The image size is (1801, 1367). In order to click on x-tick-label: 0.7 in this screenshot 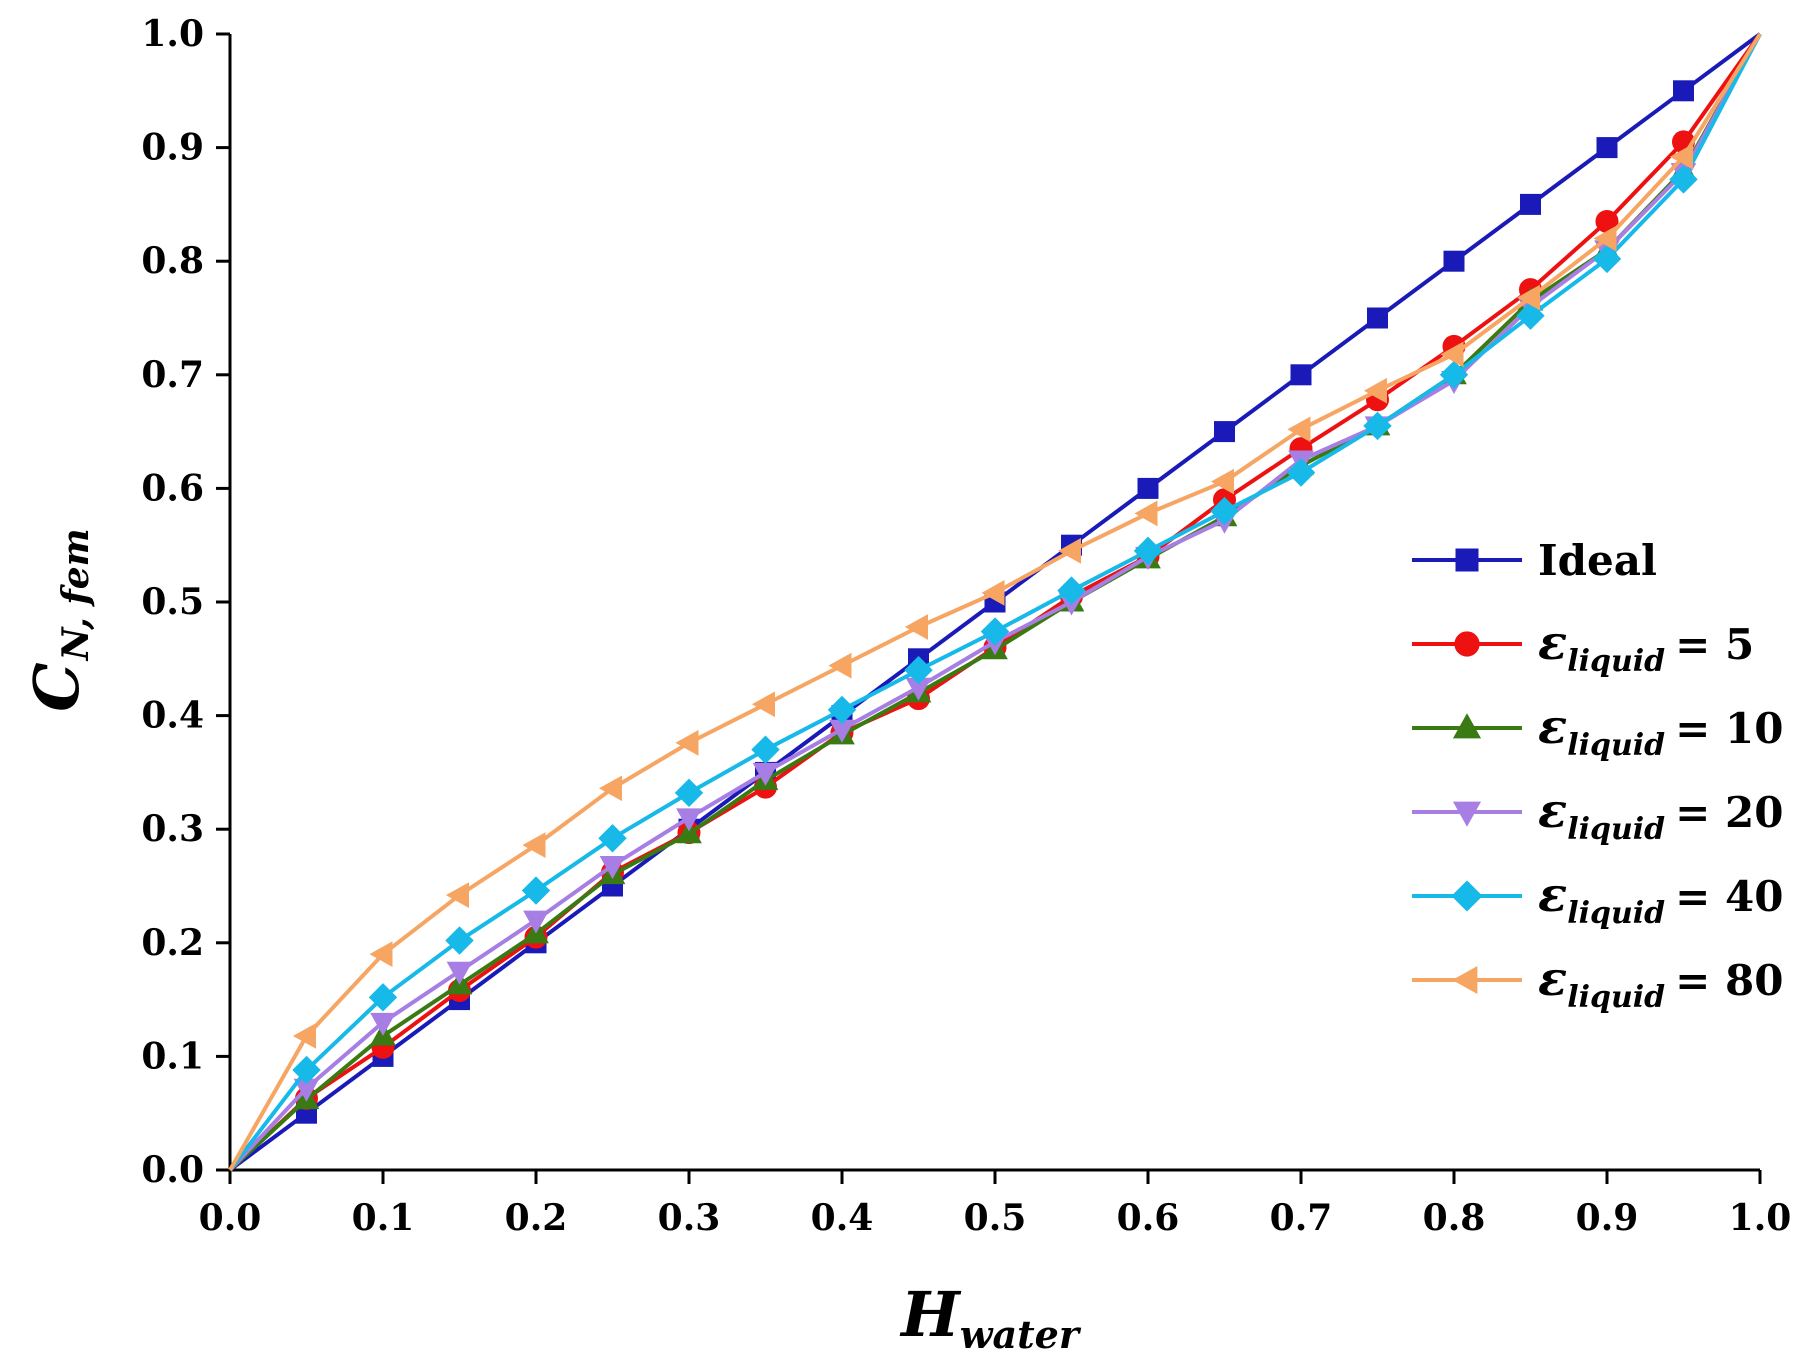, I will do `click(1301, 1218)`.